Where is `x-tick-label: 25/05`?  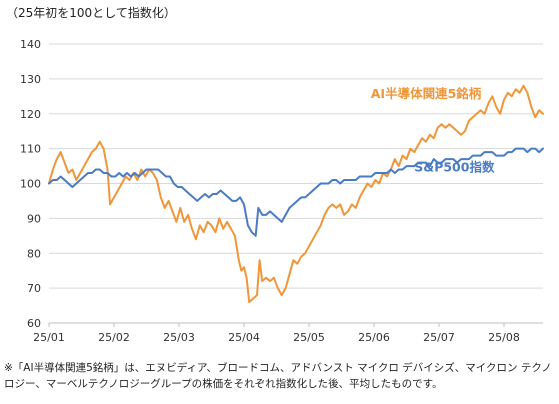
x-tick-label: 25/05 is located at coordinates (309, 337).